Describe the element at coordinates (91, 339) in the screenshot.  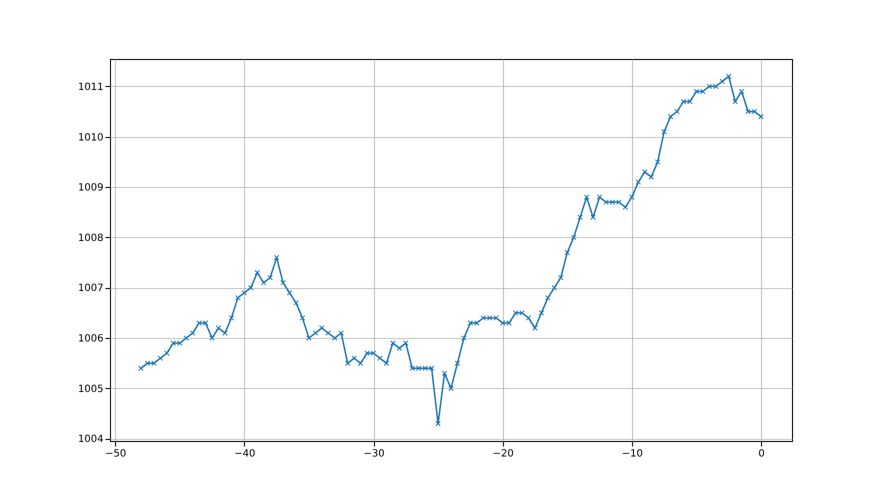
I see `y-tick-label: 1006` at that location.